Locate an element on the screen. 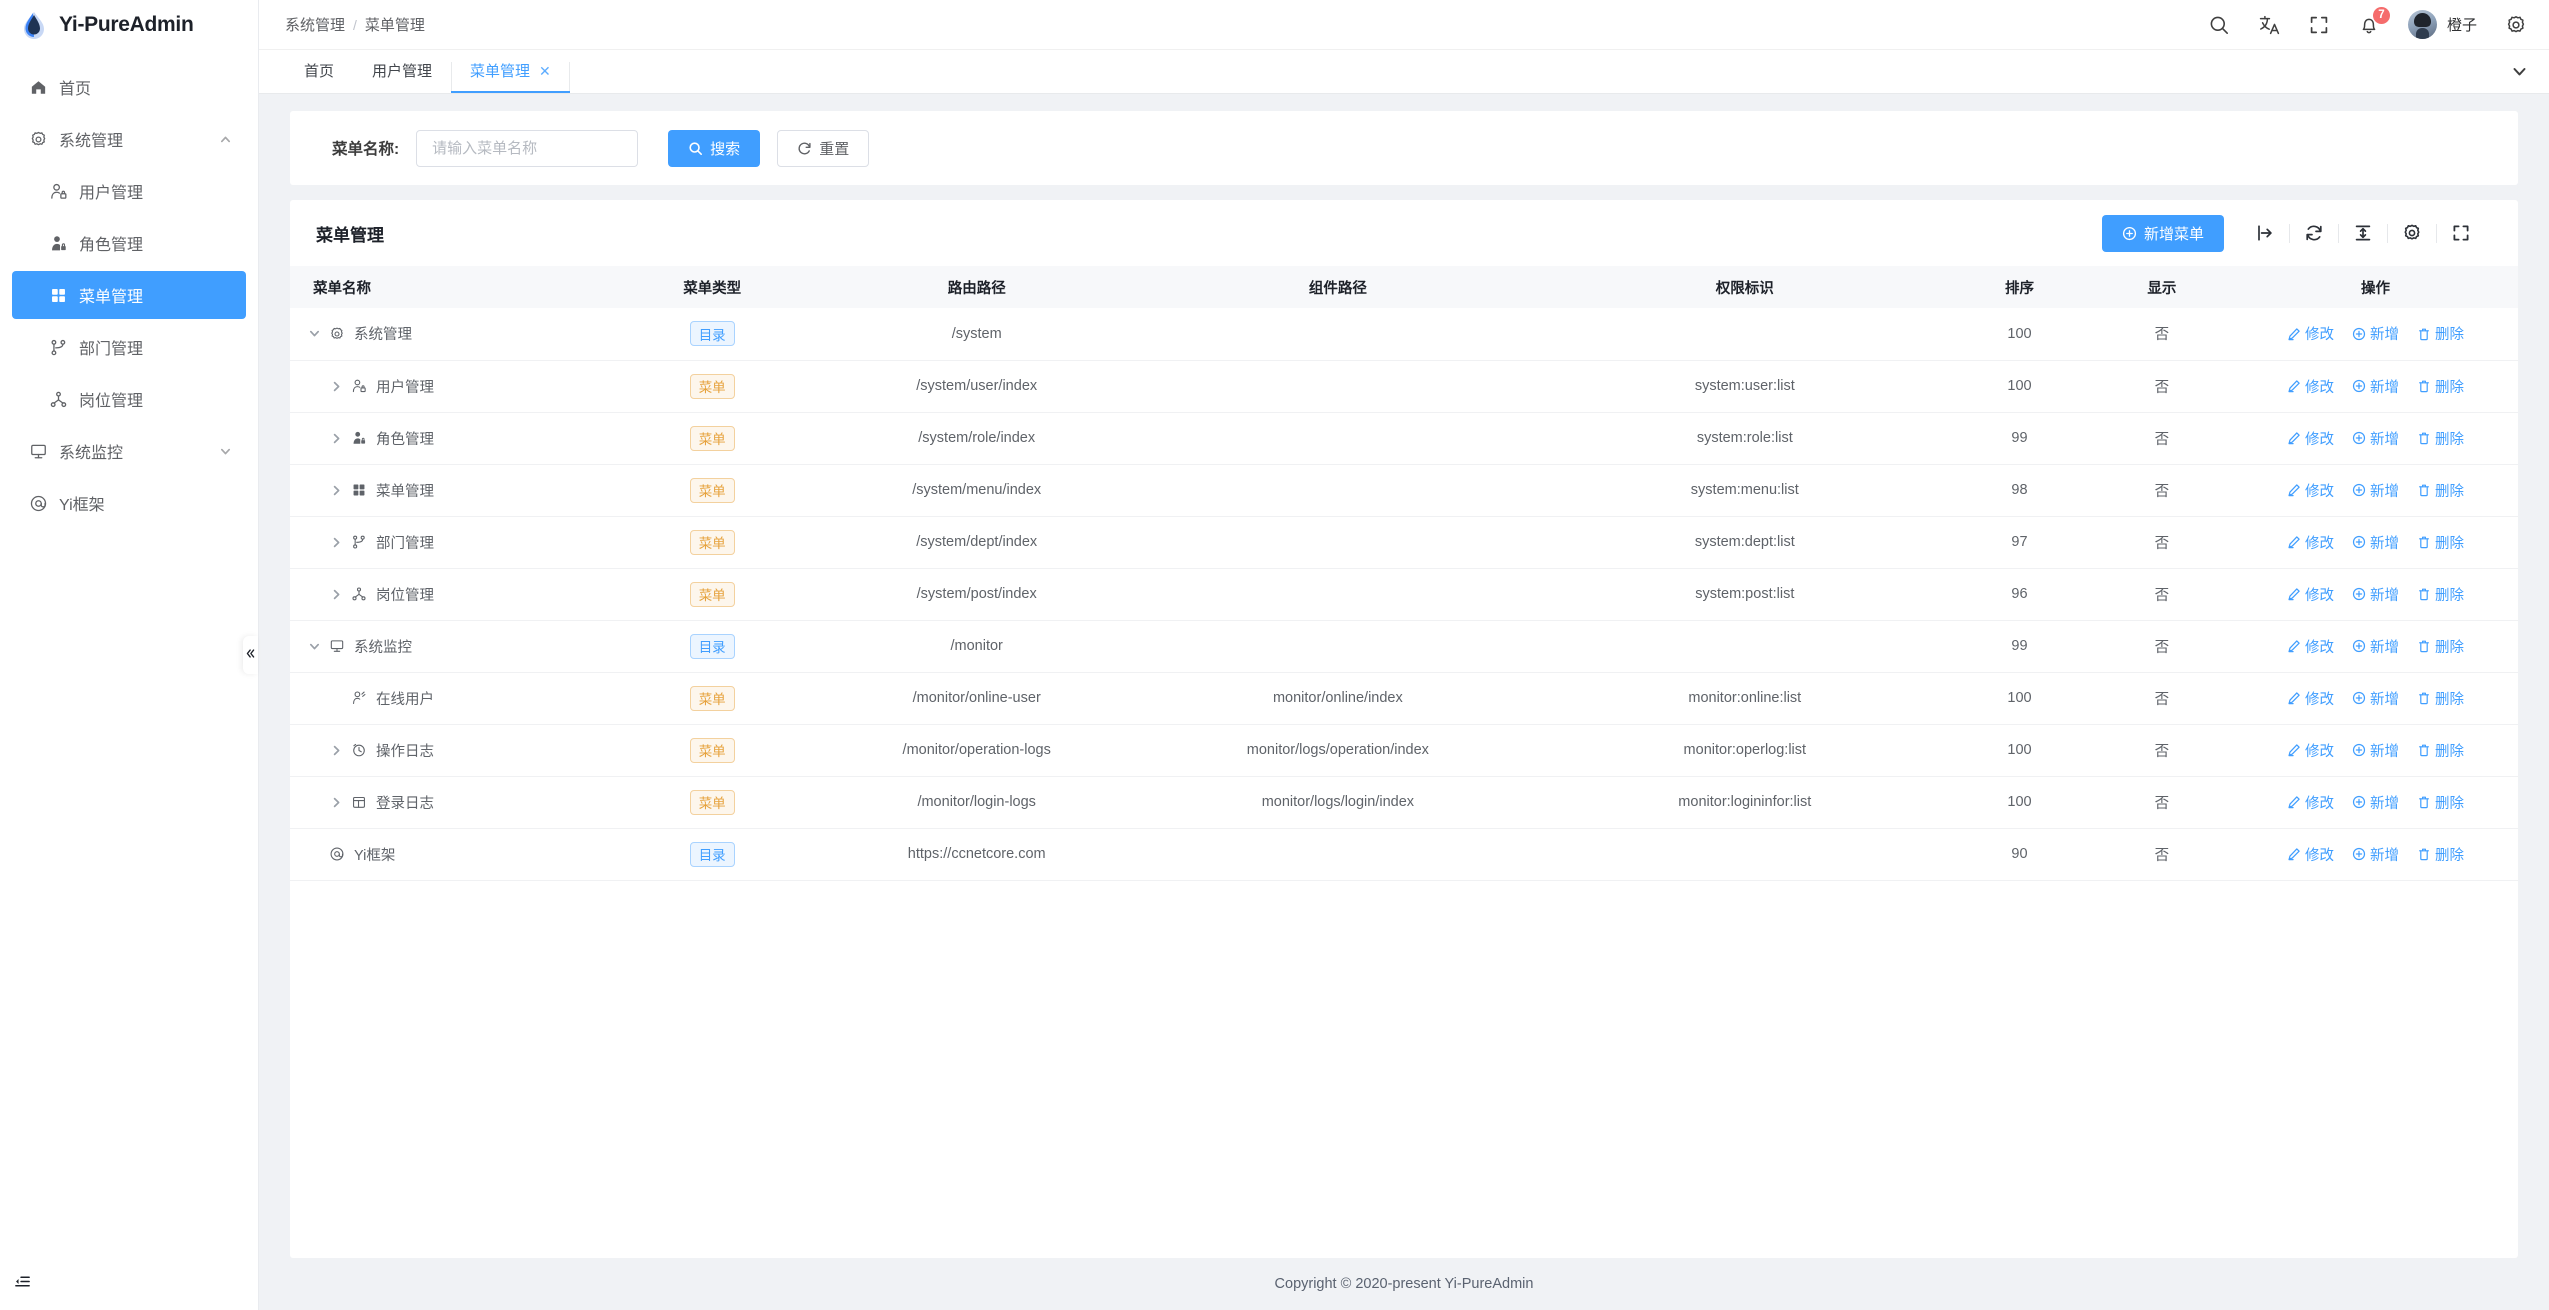  table-row: 系统管理 目录/system 100 否 修改 新增 删除 is located at coordinates (1404, 334).